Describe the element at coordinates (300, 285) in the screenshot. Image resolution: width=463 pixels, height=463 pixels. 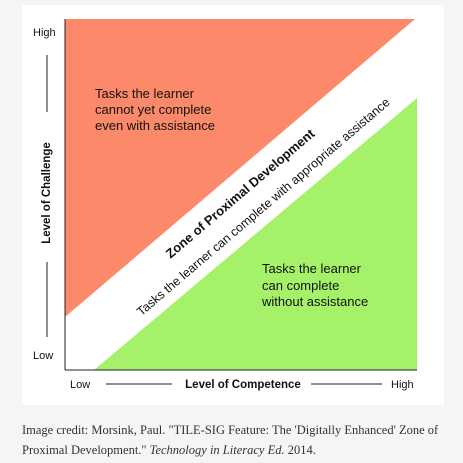
I see `lower-region-line-2: can complete` at that location.